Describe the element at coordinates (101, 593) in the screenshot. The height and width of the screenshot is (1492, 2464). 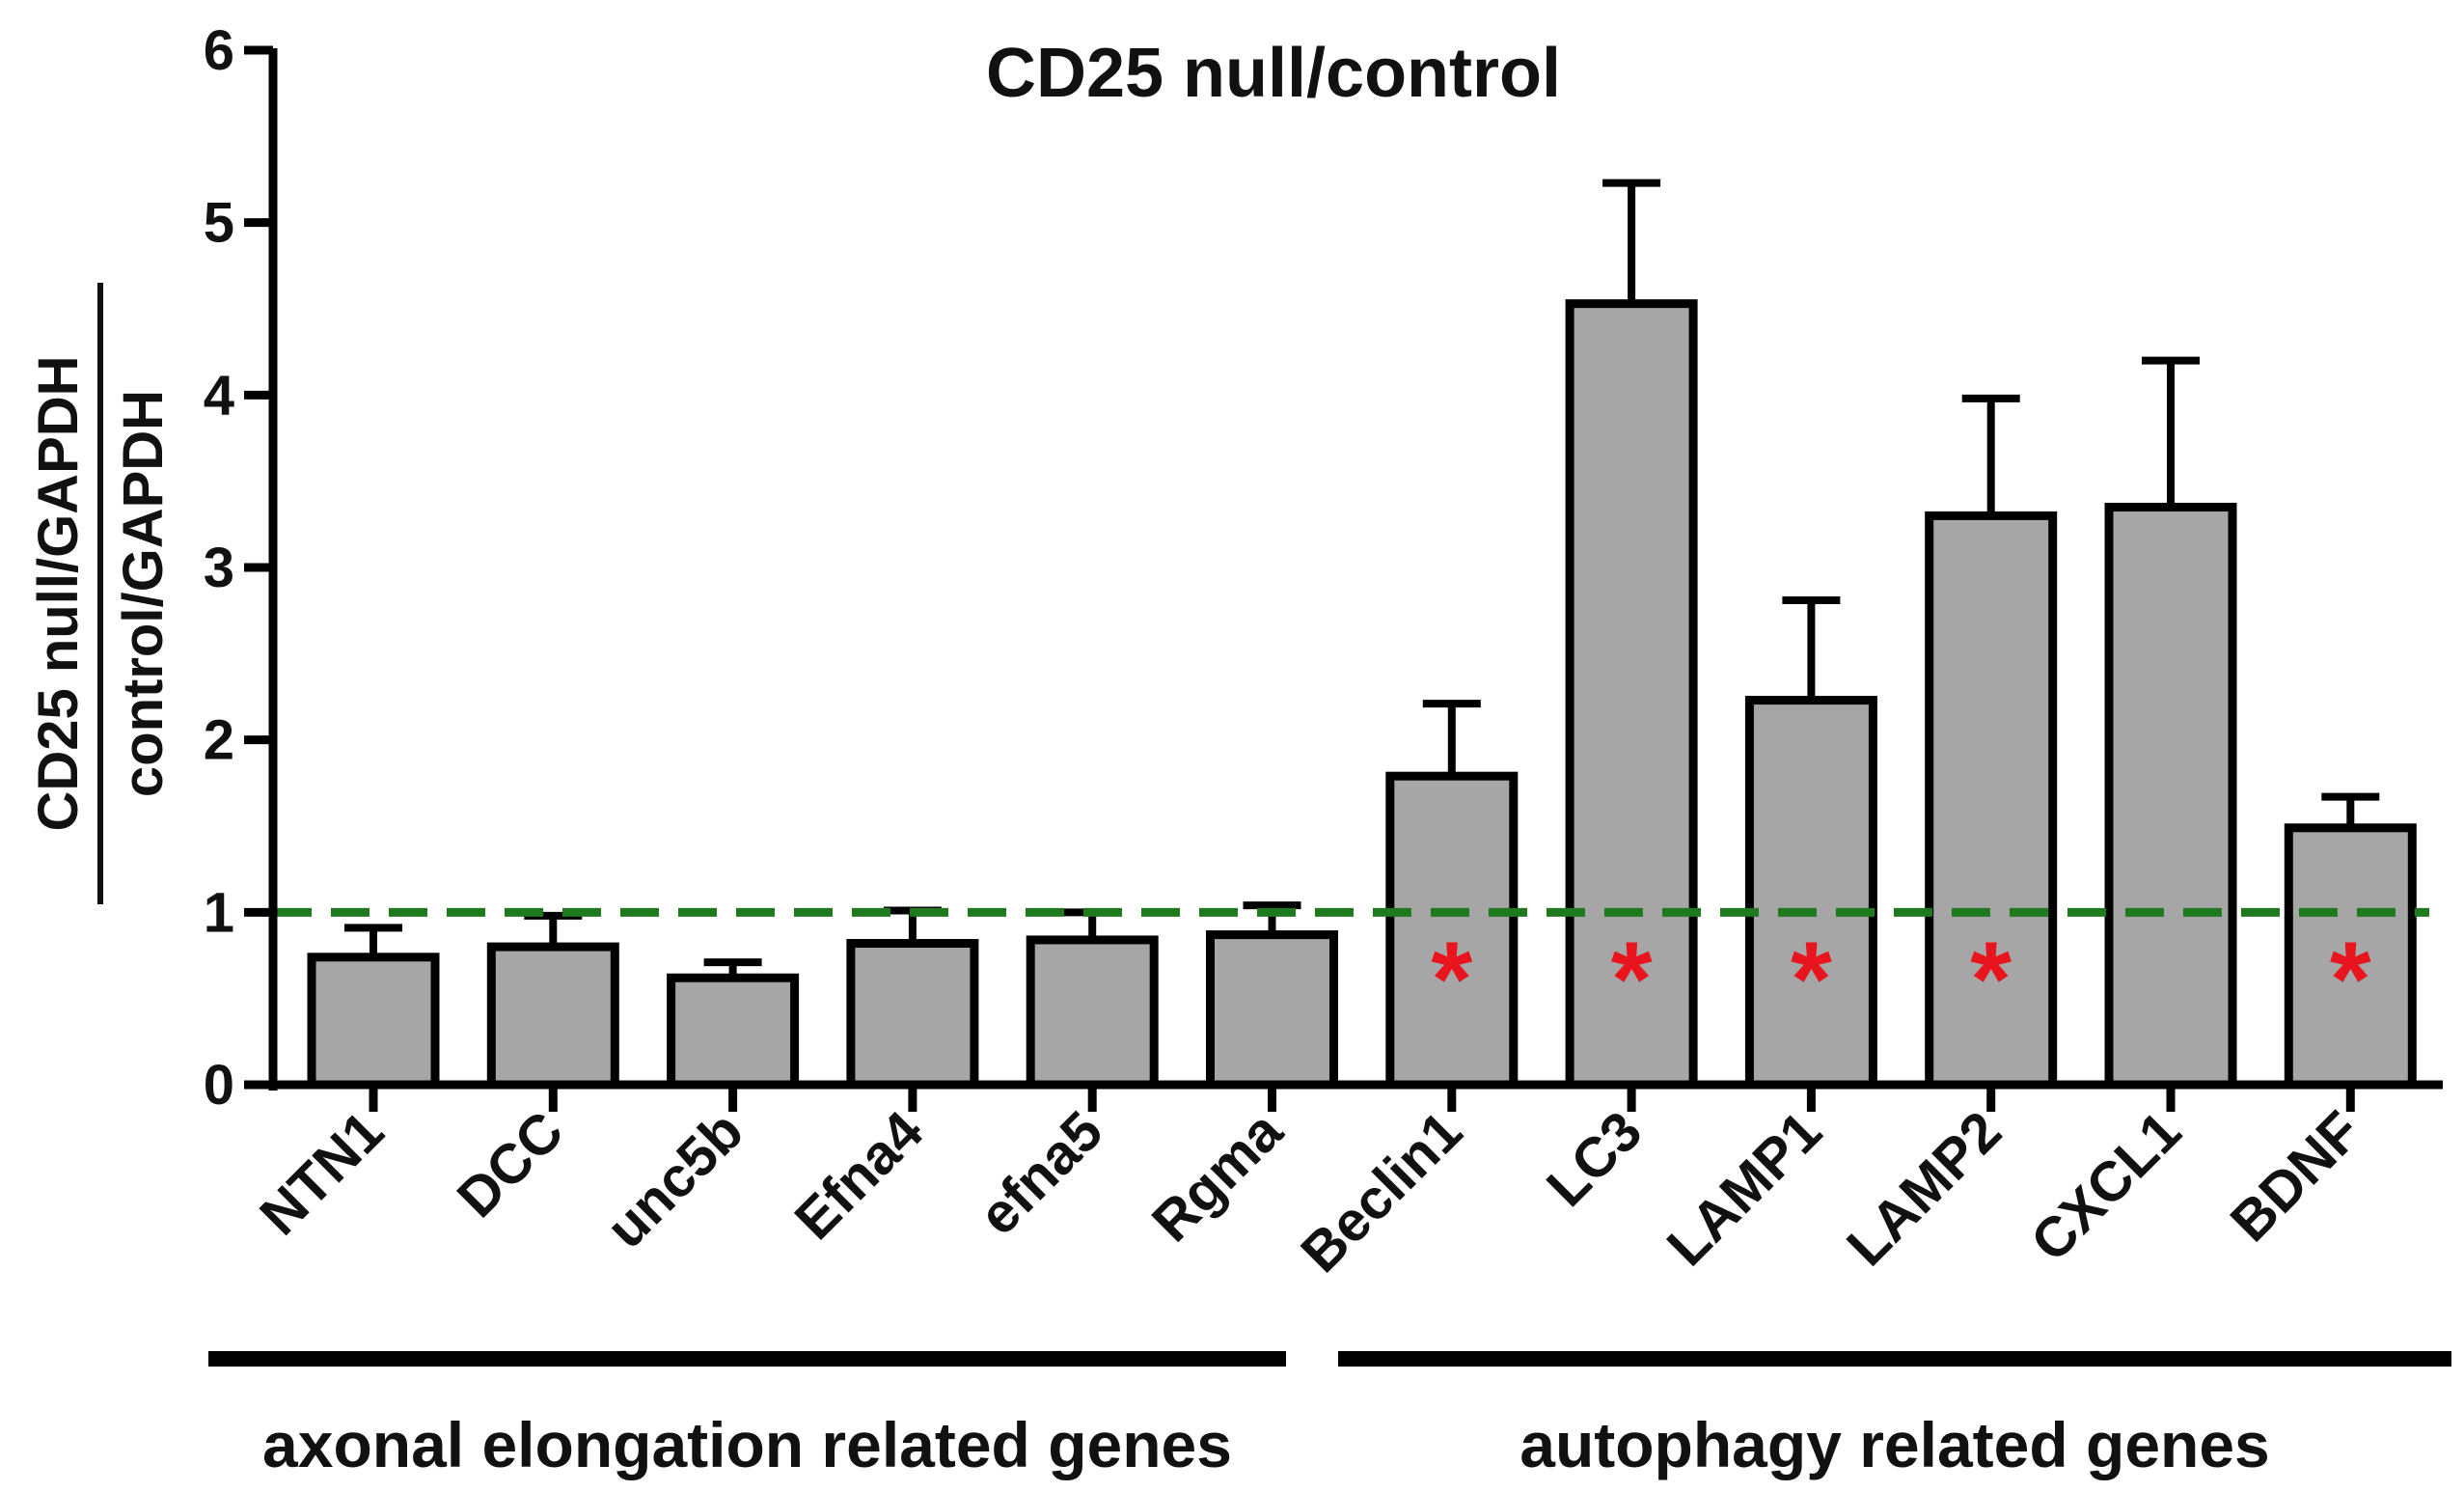
I see `y-axis-label: CD25 null/GAPDH control/GAPDH` at that location.